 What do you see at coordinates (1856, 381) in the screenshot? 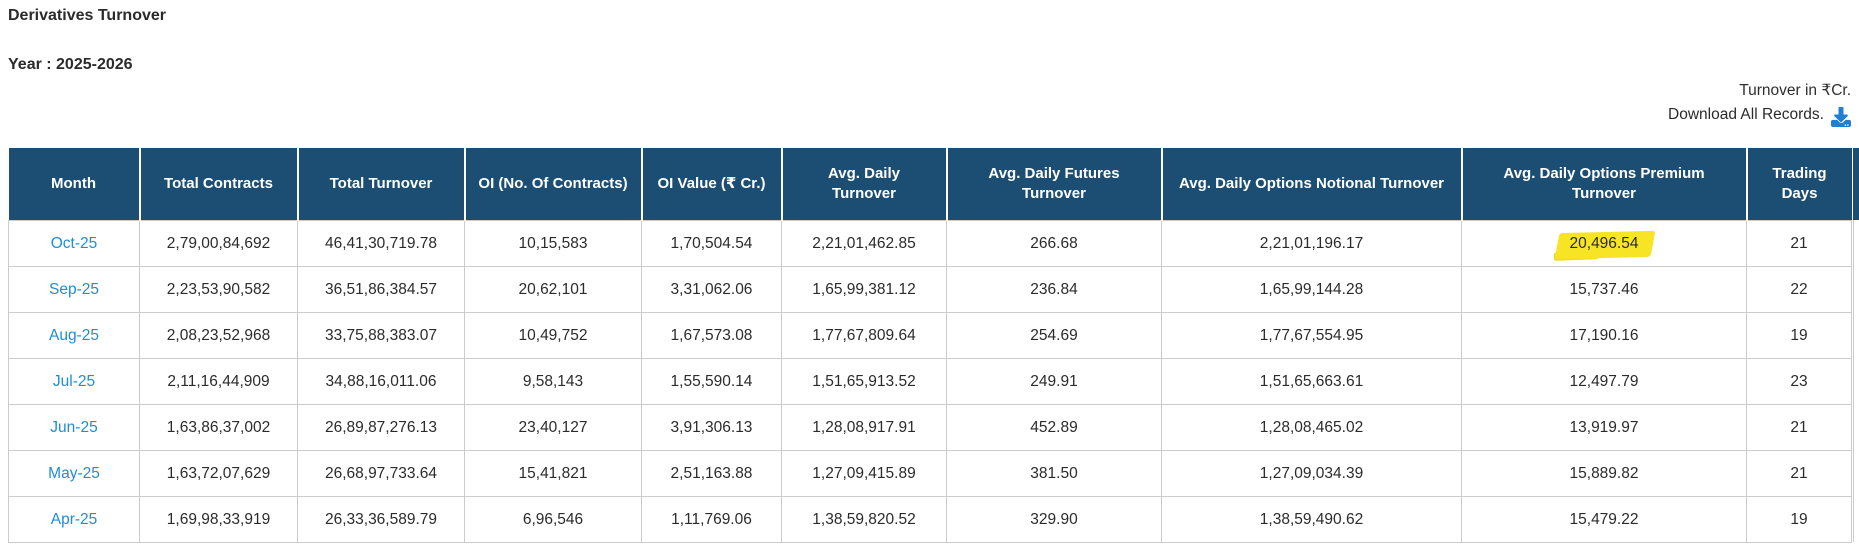
I see `cut-off-column-body` at bounding box center [1856, 381].